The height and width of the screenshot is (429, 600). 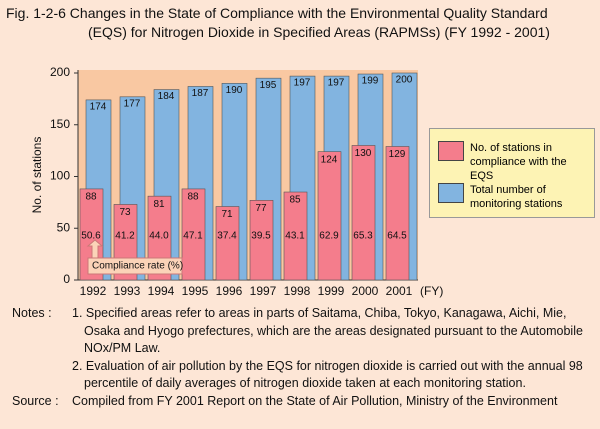 I want to click on x-tick-label: 1998, so click(x=297, y=291).